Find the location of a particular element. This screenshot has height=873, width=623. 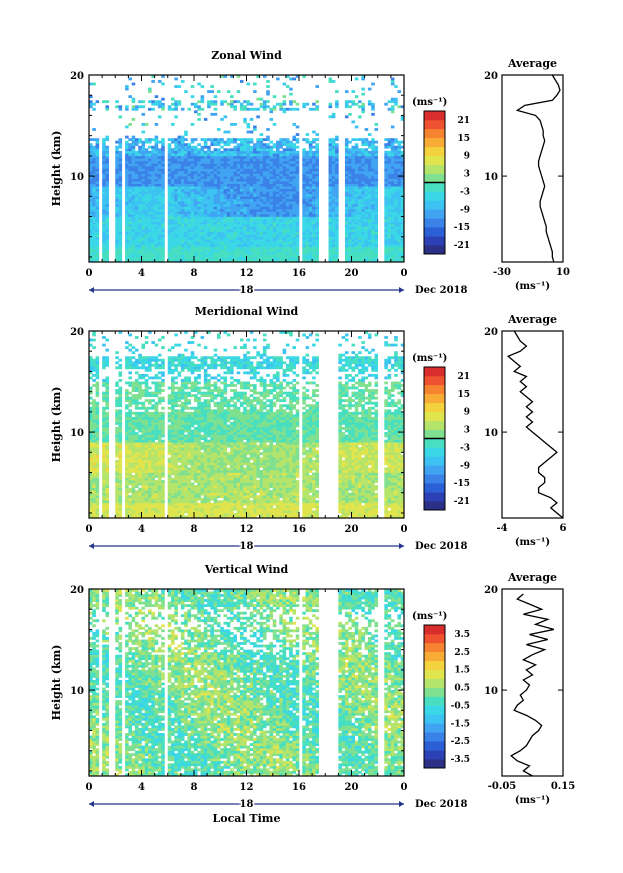

x-tick-label: 20 is located at coordinates (352, 273).